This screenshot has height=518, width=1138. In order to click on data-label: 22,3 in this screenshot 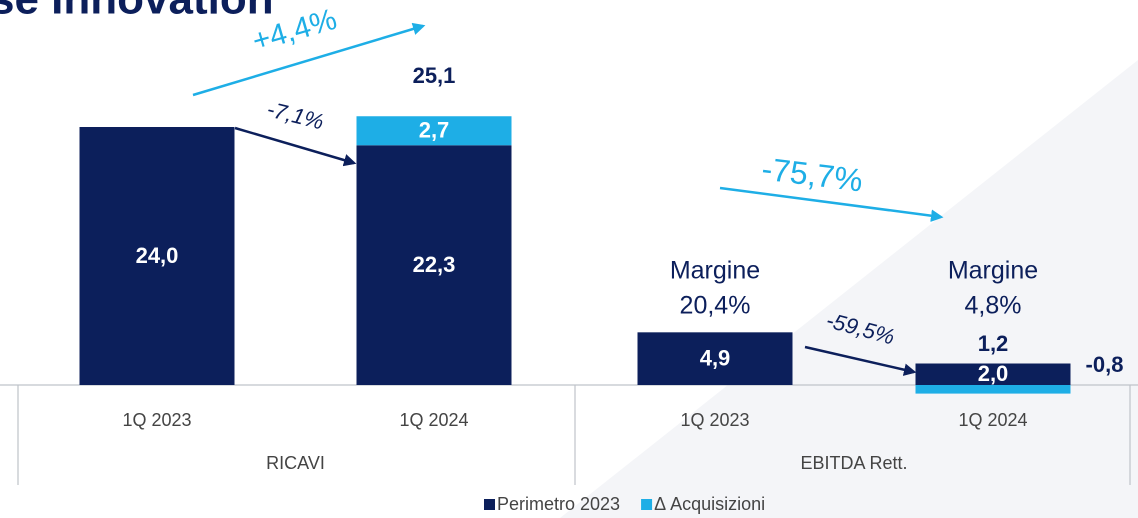, I will do `click(434, 264)`.